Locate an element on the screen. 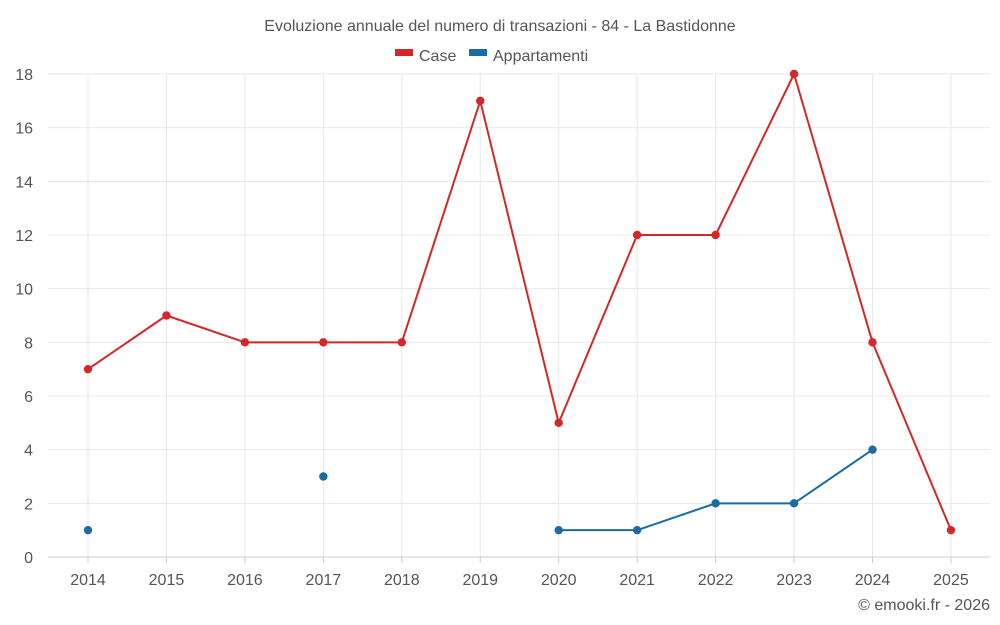 The image size is (1000, 625). axes is located at coordinates (519, 559).